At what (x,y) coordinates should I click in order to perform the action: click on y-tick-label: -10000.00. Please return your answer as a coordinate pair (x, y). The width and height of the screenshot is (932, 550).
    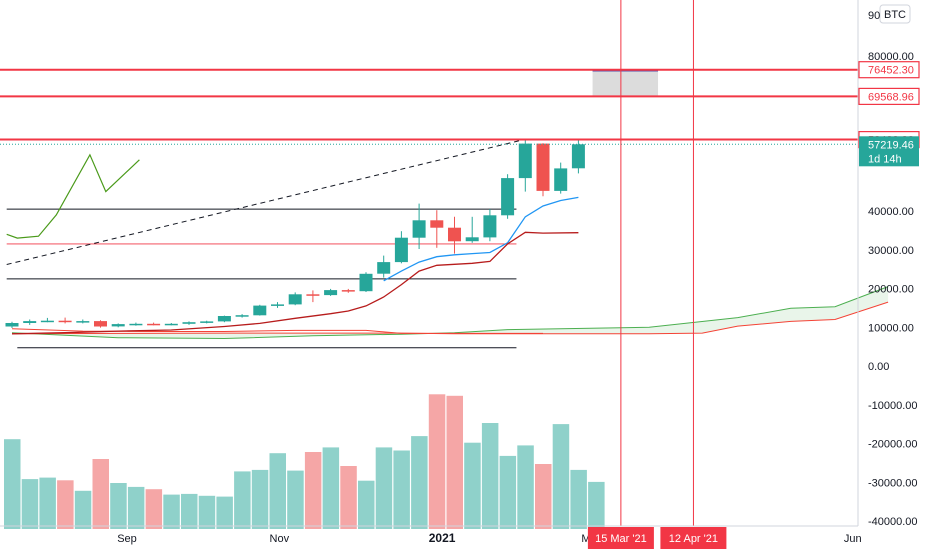
    Looking at the image, I should click on (893, 406).